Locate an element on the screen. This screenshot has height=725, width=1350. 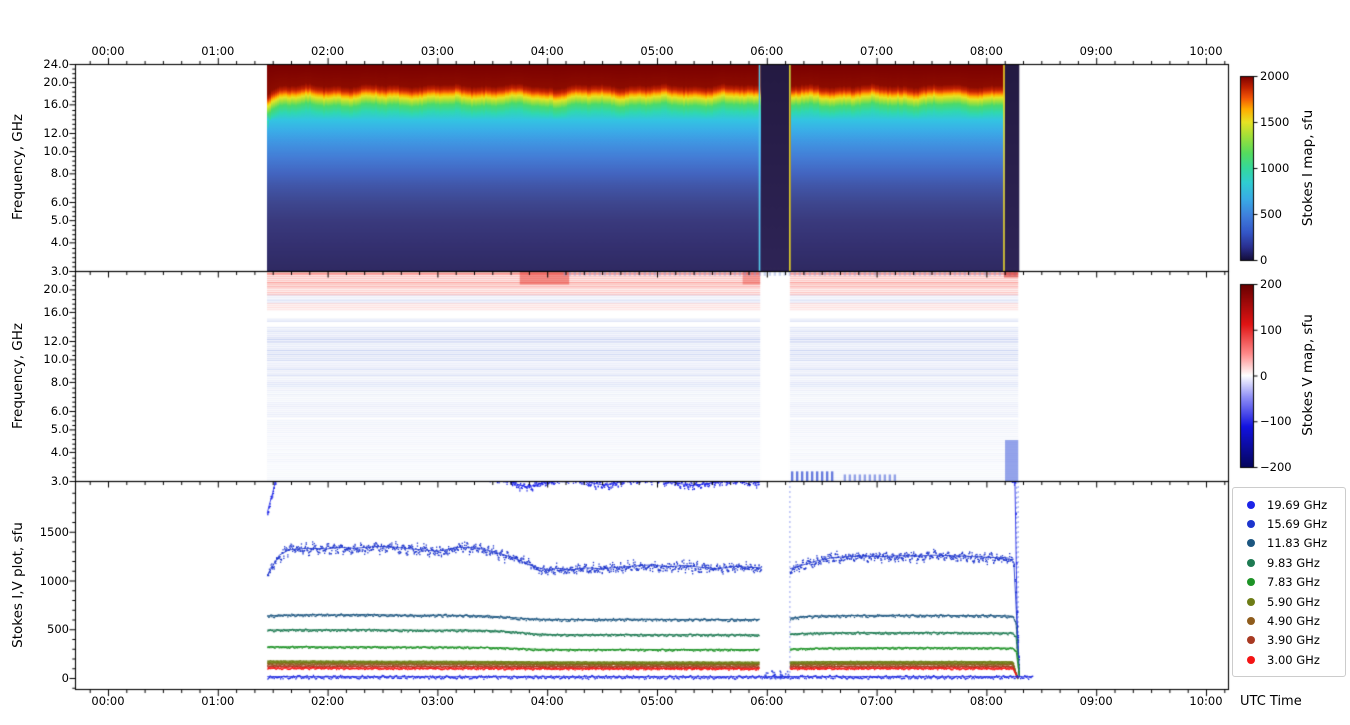
legend-item-label: 3.90 GHz is located at coordinates (1293, 640).